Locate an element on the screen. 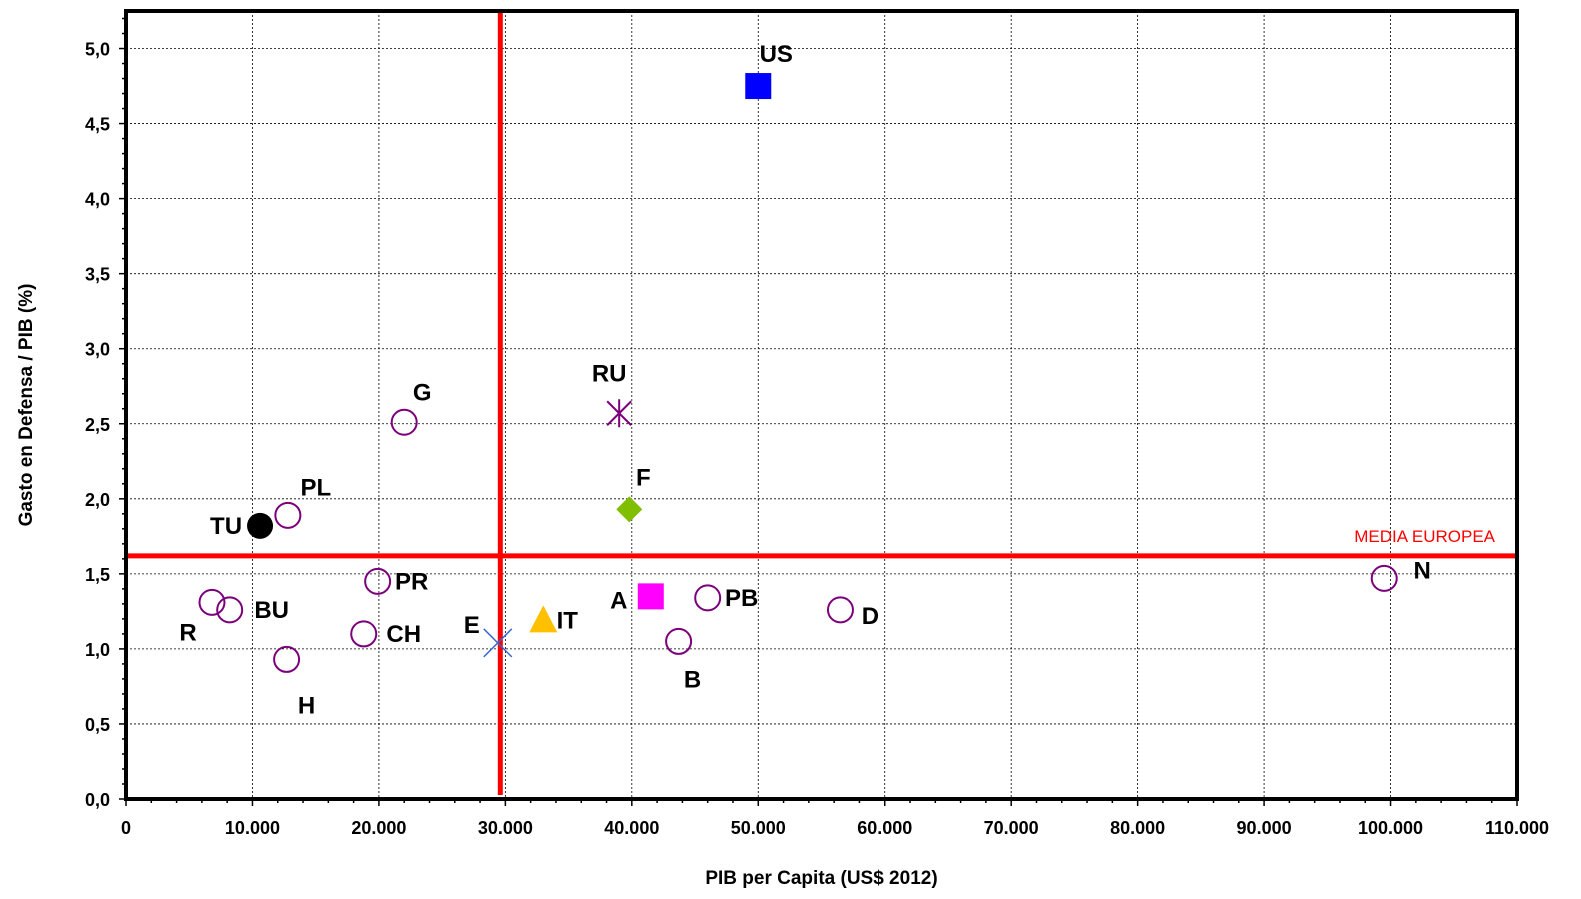 The width and height of the screenshot is (1581, 899). y-tick-label: 0,0 is located at coordinates (97, 800).